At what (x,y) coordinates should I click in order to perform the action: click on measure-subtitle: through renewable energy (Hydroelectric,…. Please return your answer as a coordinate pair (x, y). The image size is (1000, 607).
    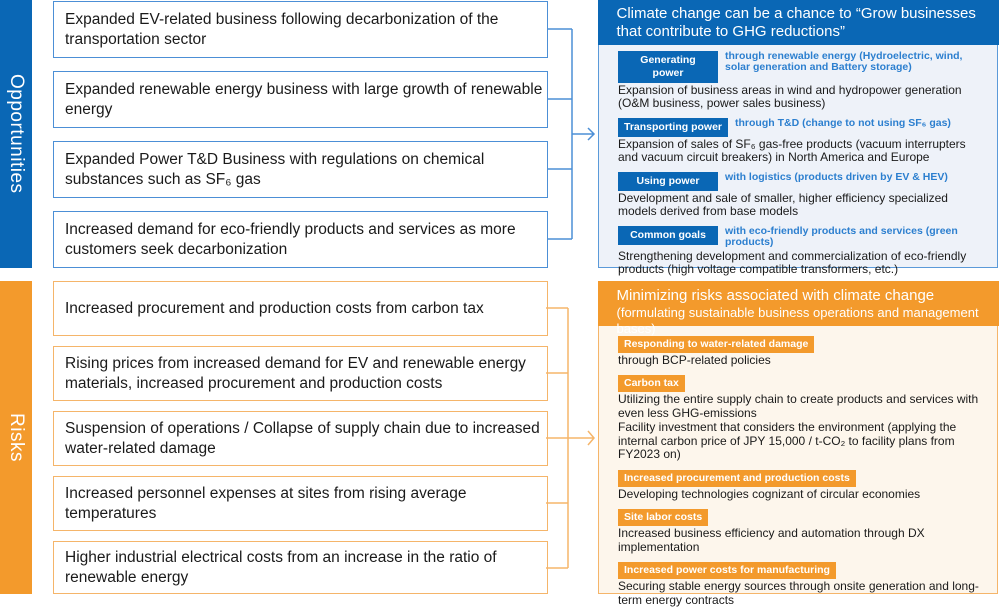
    Looking at the image, I should click on (844, 61).